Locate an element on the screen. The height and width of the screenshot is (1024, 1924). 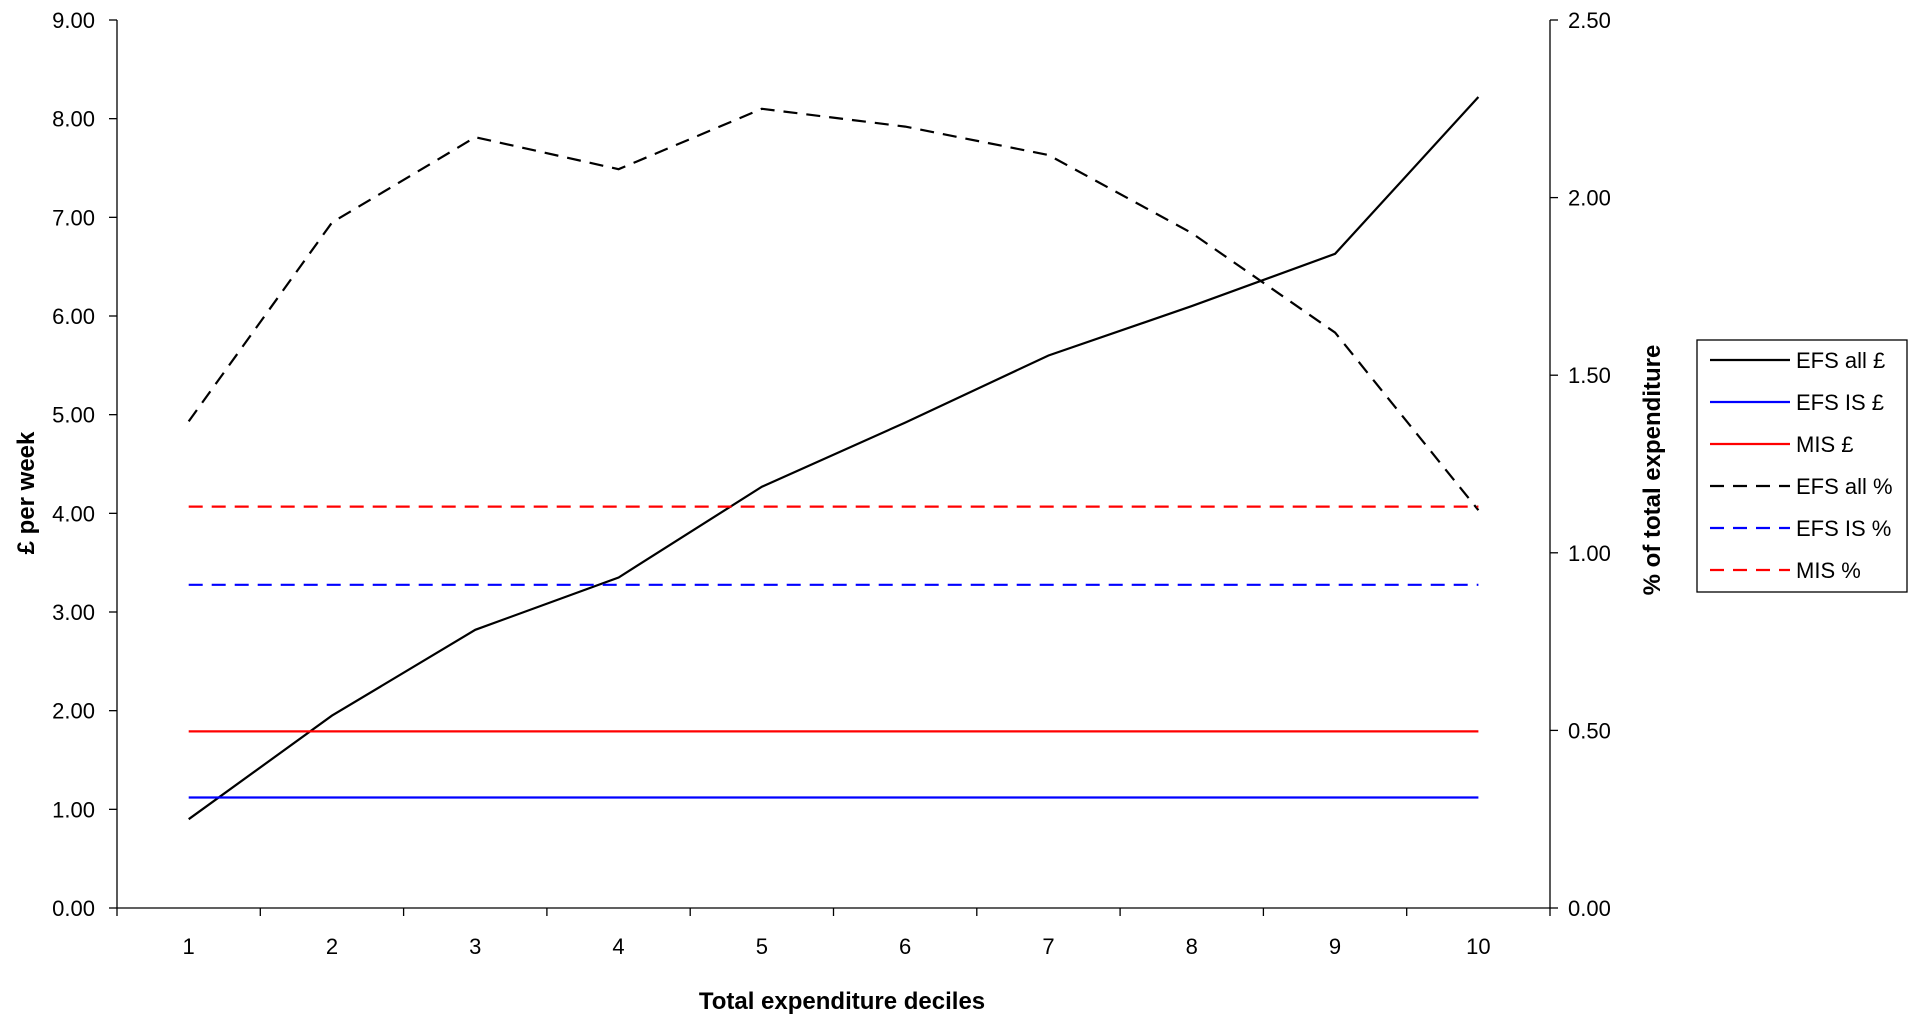
x-axis-title: Total expenditure deciles is located at coordinates (842, 1001).